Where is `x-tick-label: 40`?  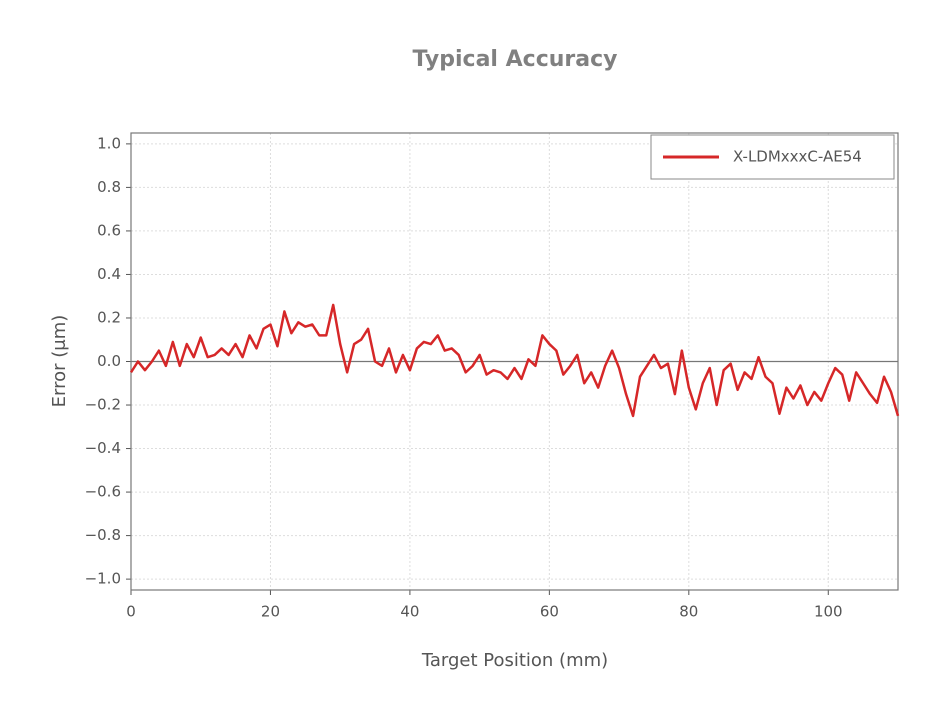
x-tick-label: 40 is located at coordinates (409, 612).